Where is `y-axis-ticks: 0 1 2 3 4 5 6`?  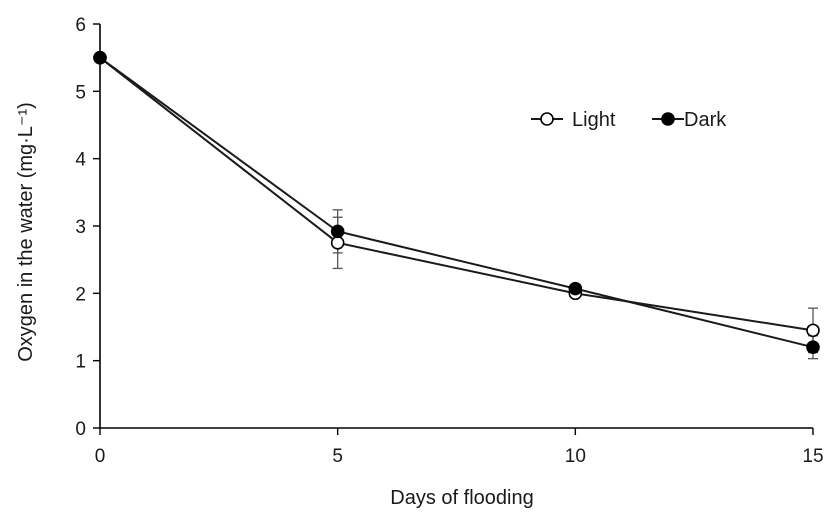 y-axis-ticks: 0 1 2 3 4 5 6 is located at coordinates (87, 227).